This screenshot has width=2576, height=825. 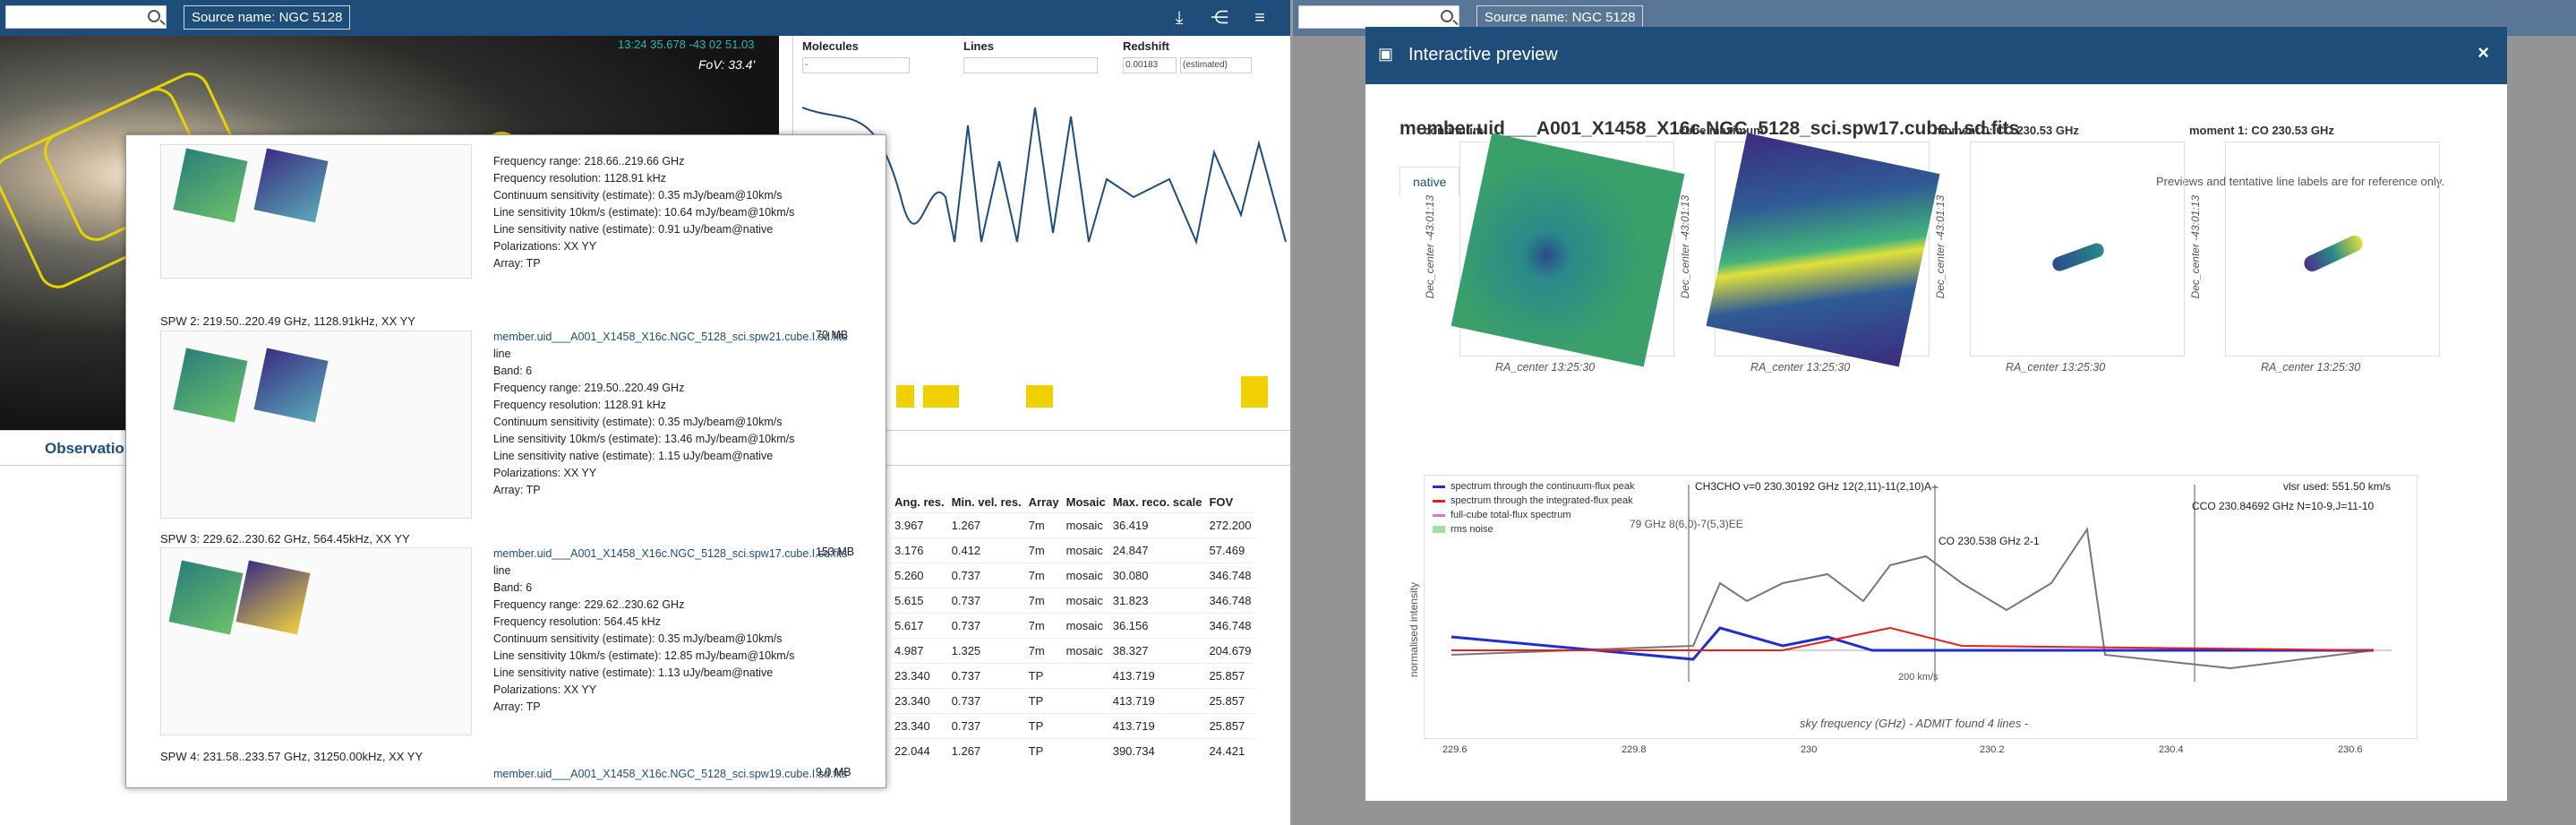 I want to click on table-cell: 30.080, so click(x=1157, y=575).